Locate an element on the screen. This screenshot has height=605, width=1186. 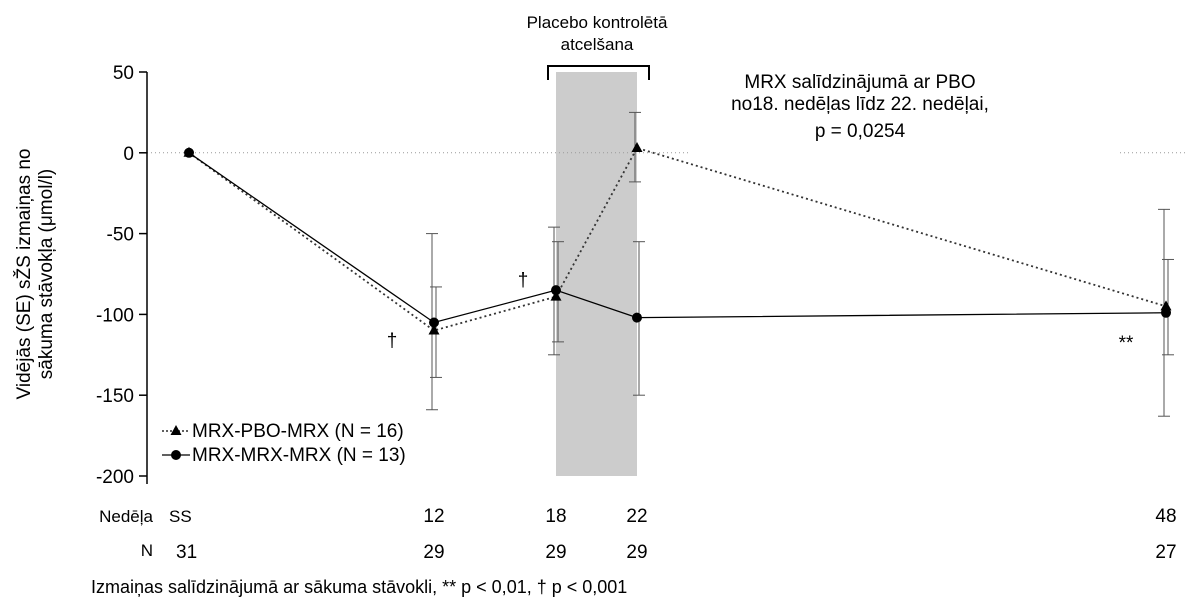
n-value-label: 31 is located at coordinates (186, 552).